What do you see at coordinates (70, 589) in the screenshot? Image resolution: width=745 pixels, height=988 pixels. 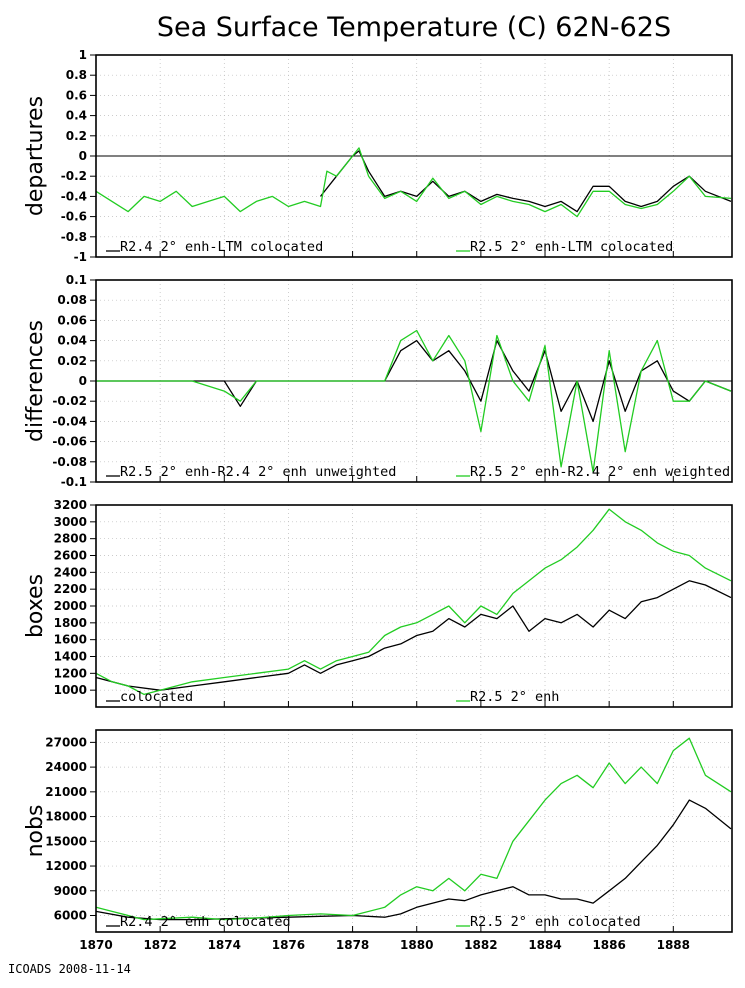 I see `y-tick-label: 2200` at bounding box center [70, 589].